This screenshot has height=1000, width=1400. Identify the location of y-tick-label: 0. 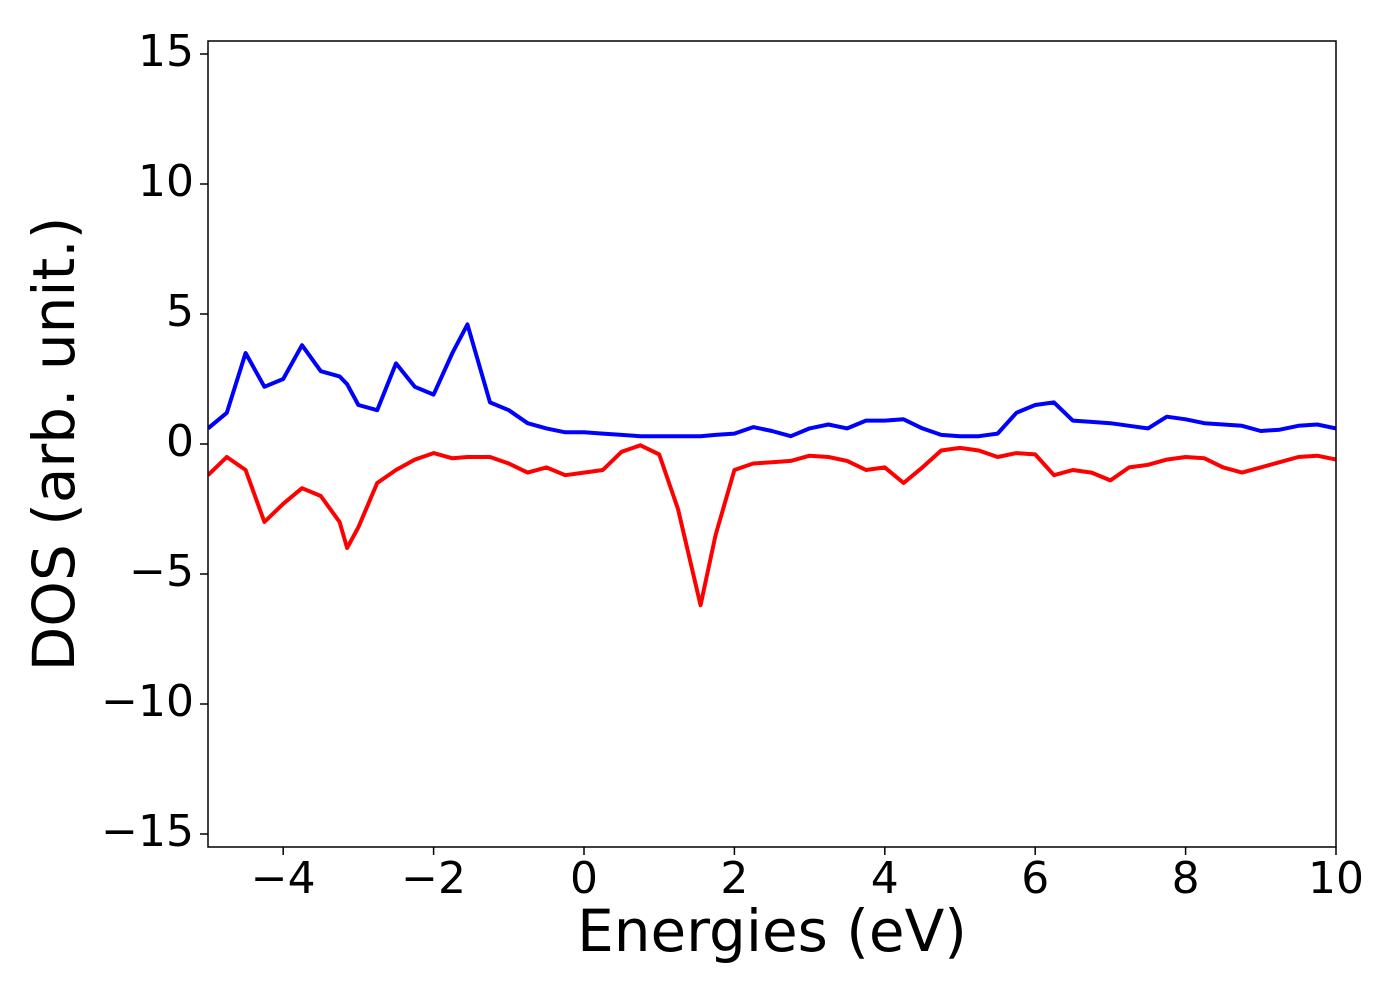
(180, 441).